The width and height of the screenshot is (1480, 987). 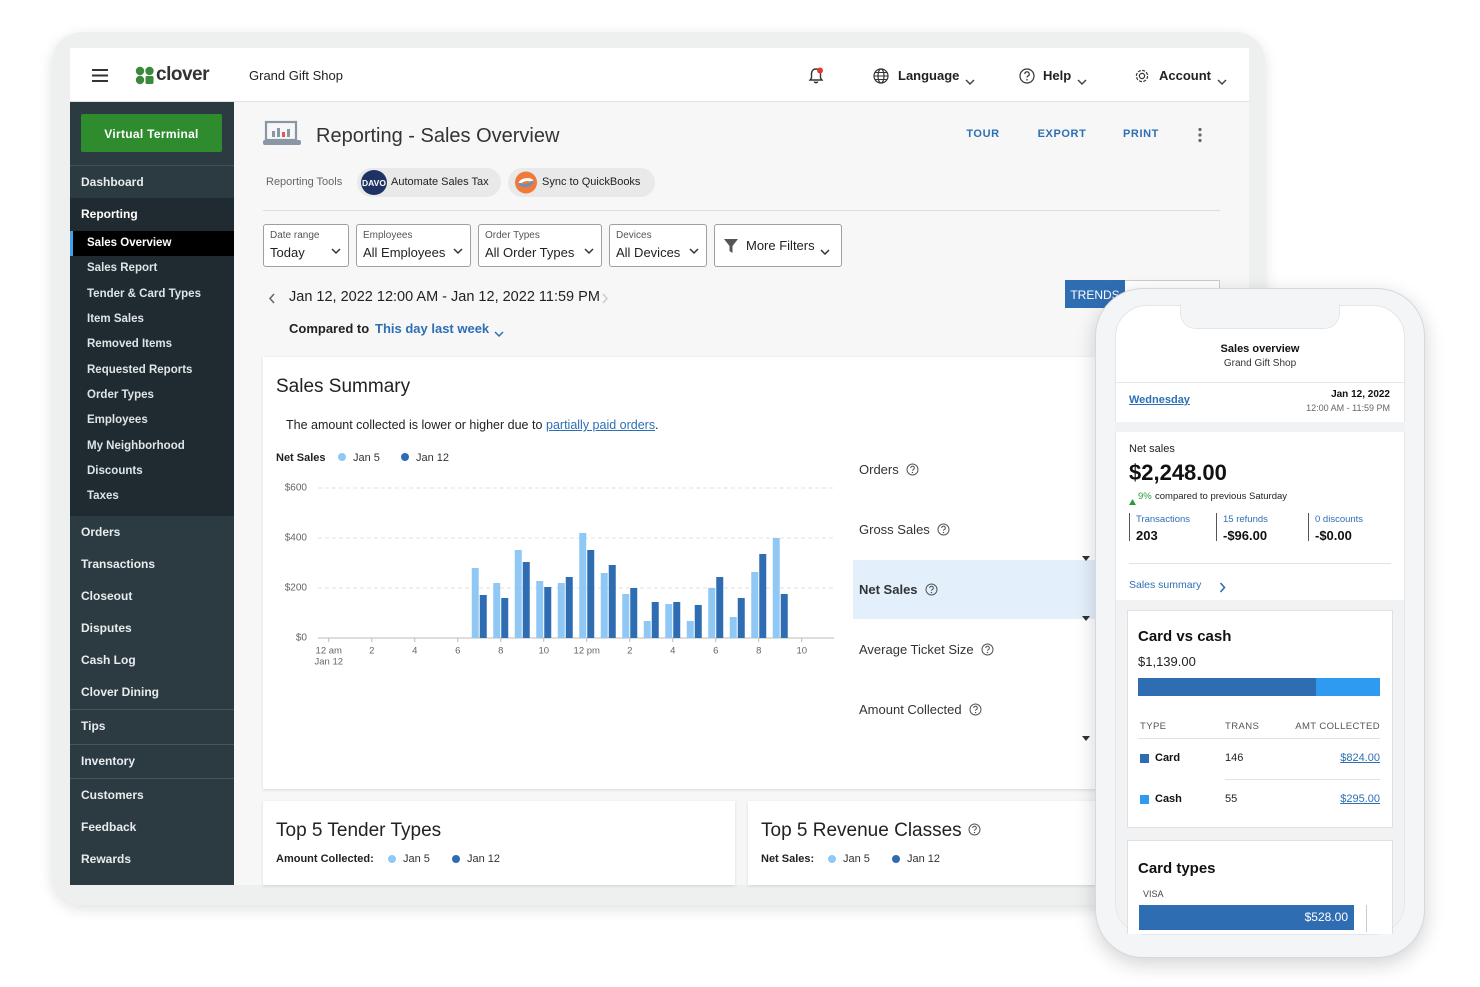 I want to click on header-menu: Language, so click(x=929, y=75).